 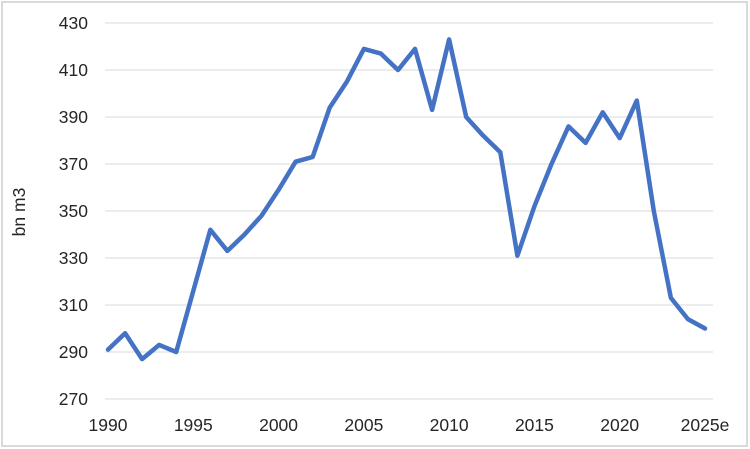 I want to click on y-tick-label: 310, so click(x=73, y=305).